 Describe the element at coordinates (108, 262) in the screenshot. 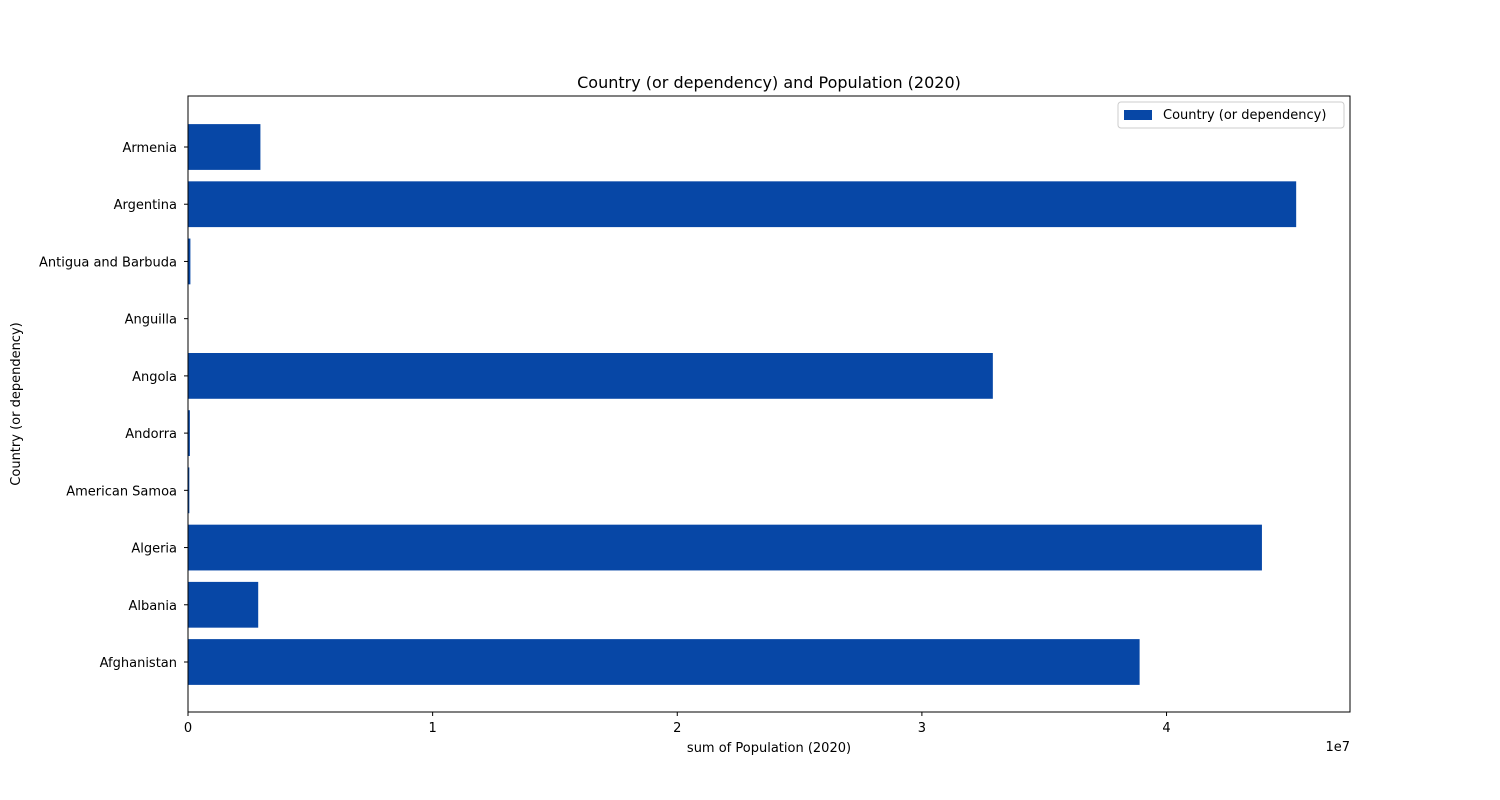

I see `y-tick-label: Antigua and Barbuda` at that location.